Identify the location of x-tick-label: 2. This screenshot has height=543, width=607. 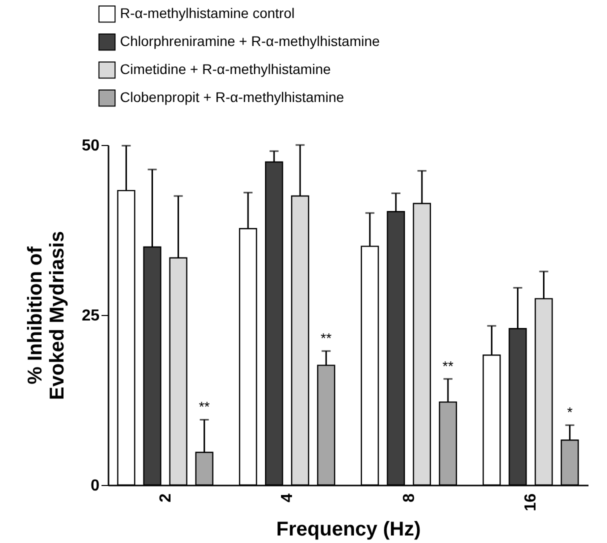
(165, 497).